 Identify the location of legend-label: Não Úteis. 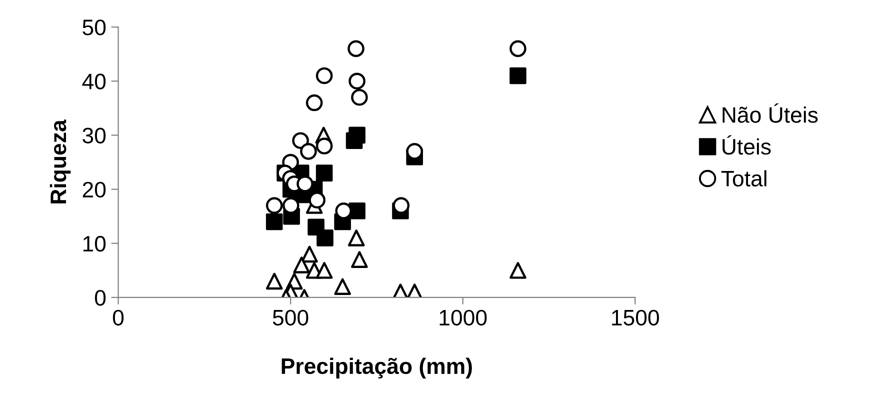
(770, 113).